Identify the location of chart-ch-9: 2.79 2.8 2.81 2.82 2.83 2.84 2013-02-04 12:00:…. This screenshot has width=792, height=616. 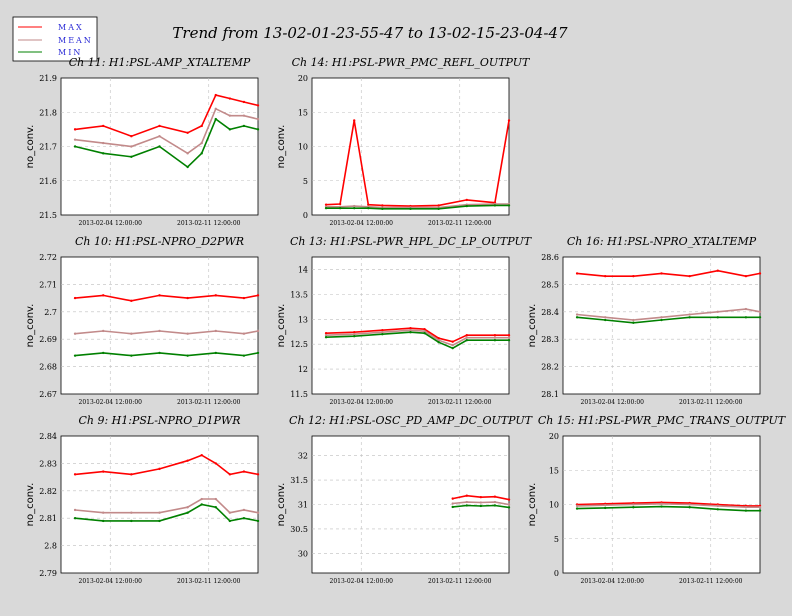
(142, 499).